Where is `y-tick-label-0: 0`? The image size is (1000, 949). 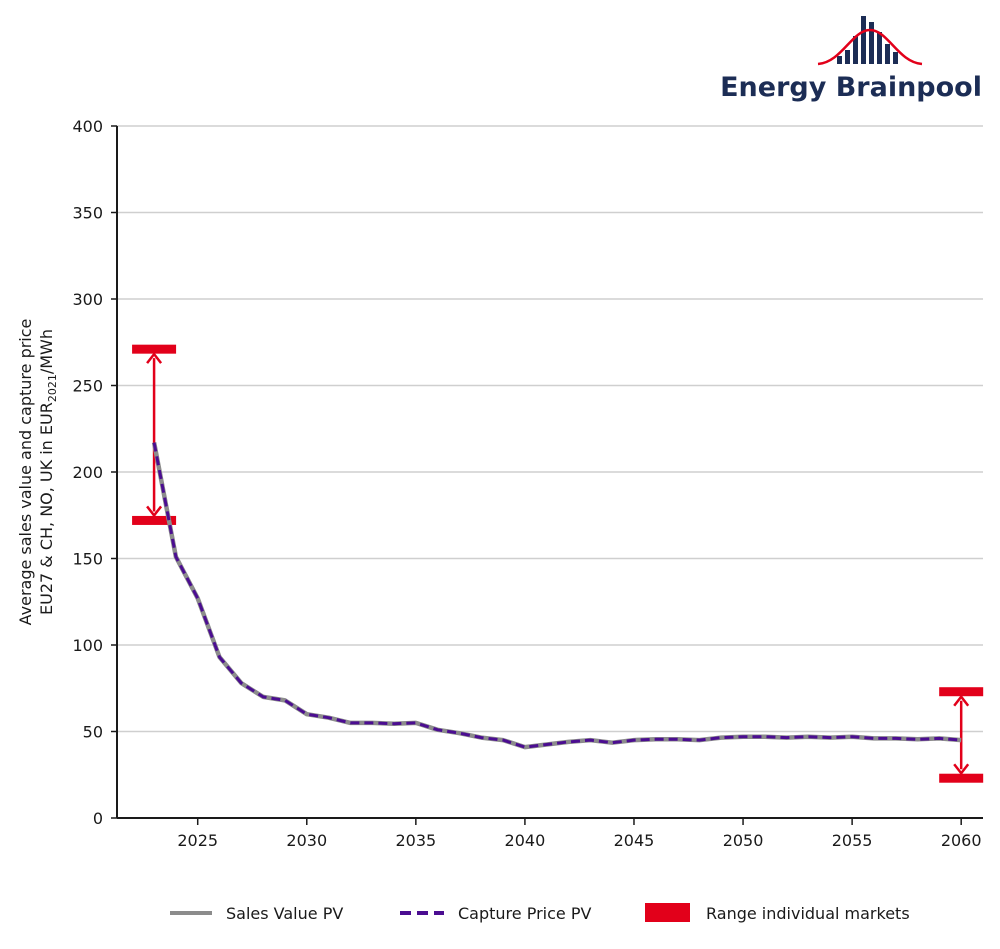 y-tick-label-0: 0 is located at coordinates (98, 818).